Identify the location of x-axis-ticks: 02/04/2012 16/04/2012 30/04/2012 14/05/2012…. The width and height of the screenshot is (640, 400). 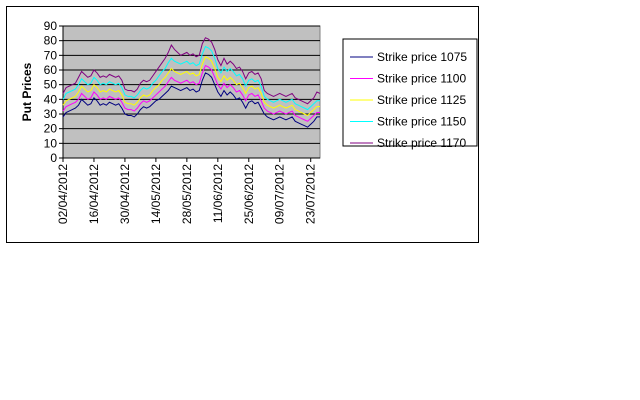
(187, 191).